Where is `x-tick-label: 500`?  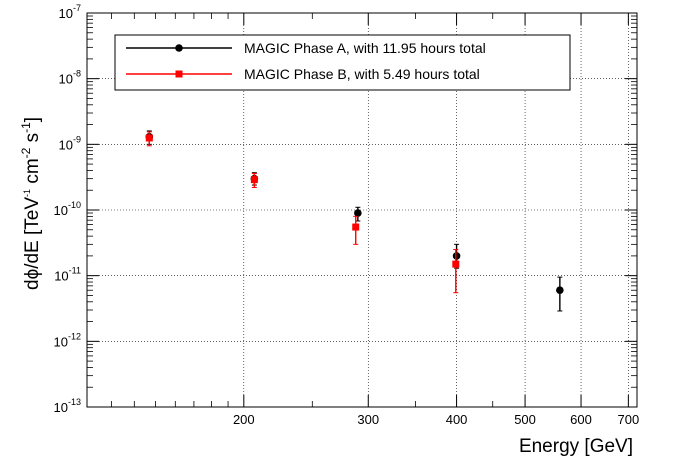
x-tick-label: 500 is located at coordinates (525, 419).